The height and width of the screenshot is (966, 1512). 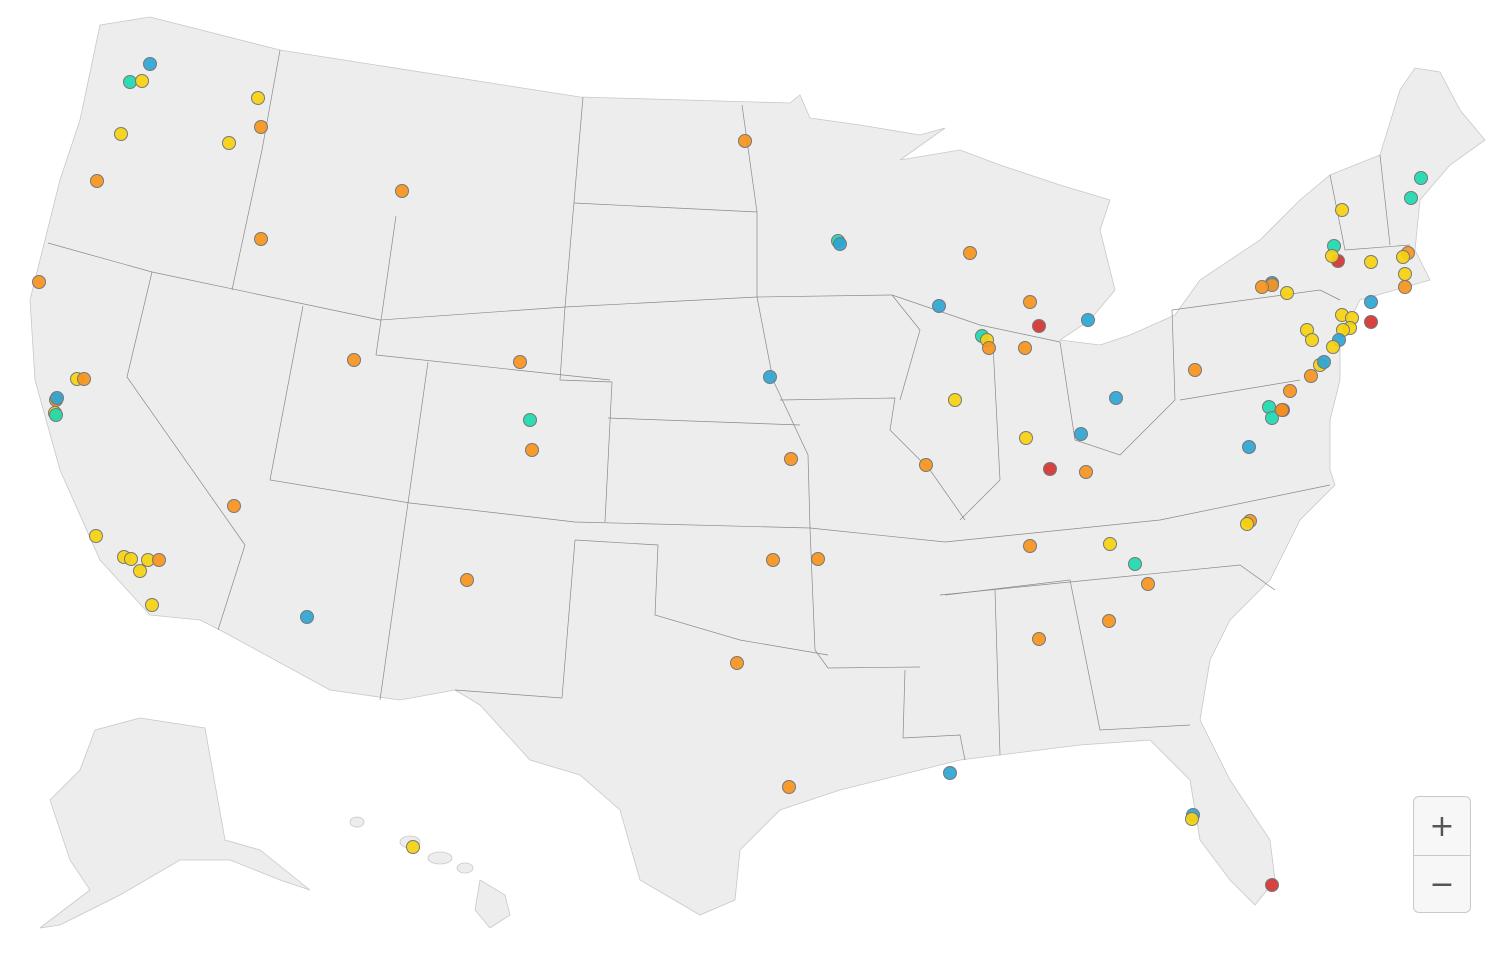 What do you see at coordinates (1442, 883) in the screenshot?
I see `zoom-out-button: −` at bounding box center [1442, 883].